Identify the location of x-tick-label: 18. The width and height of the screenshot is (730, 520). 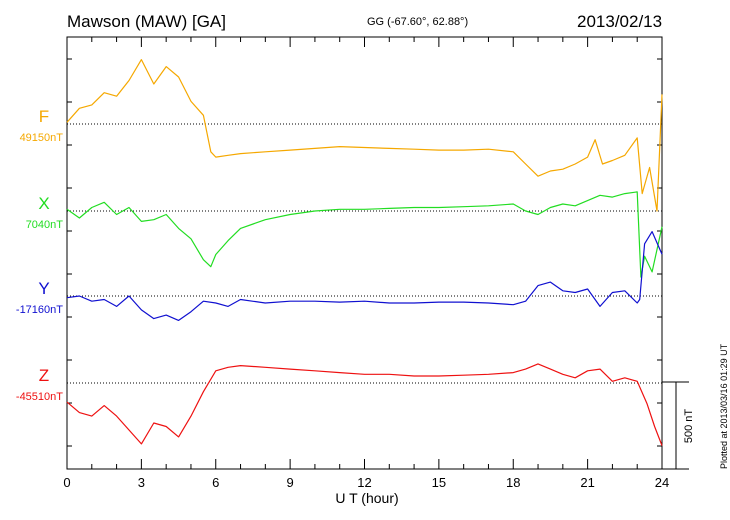
(513, 482).